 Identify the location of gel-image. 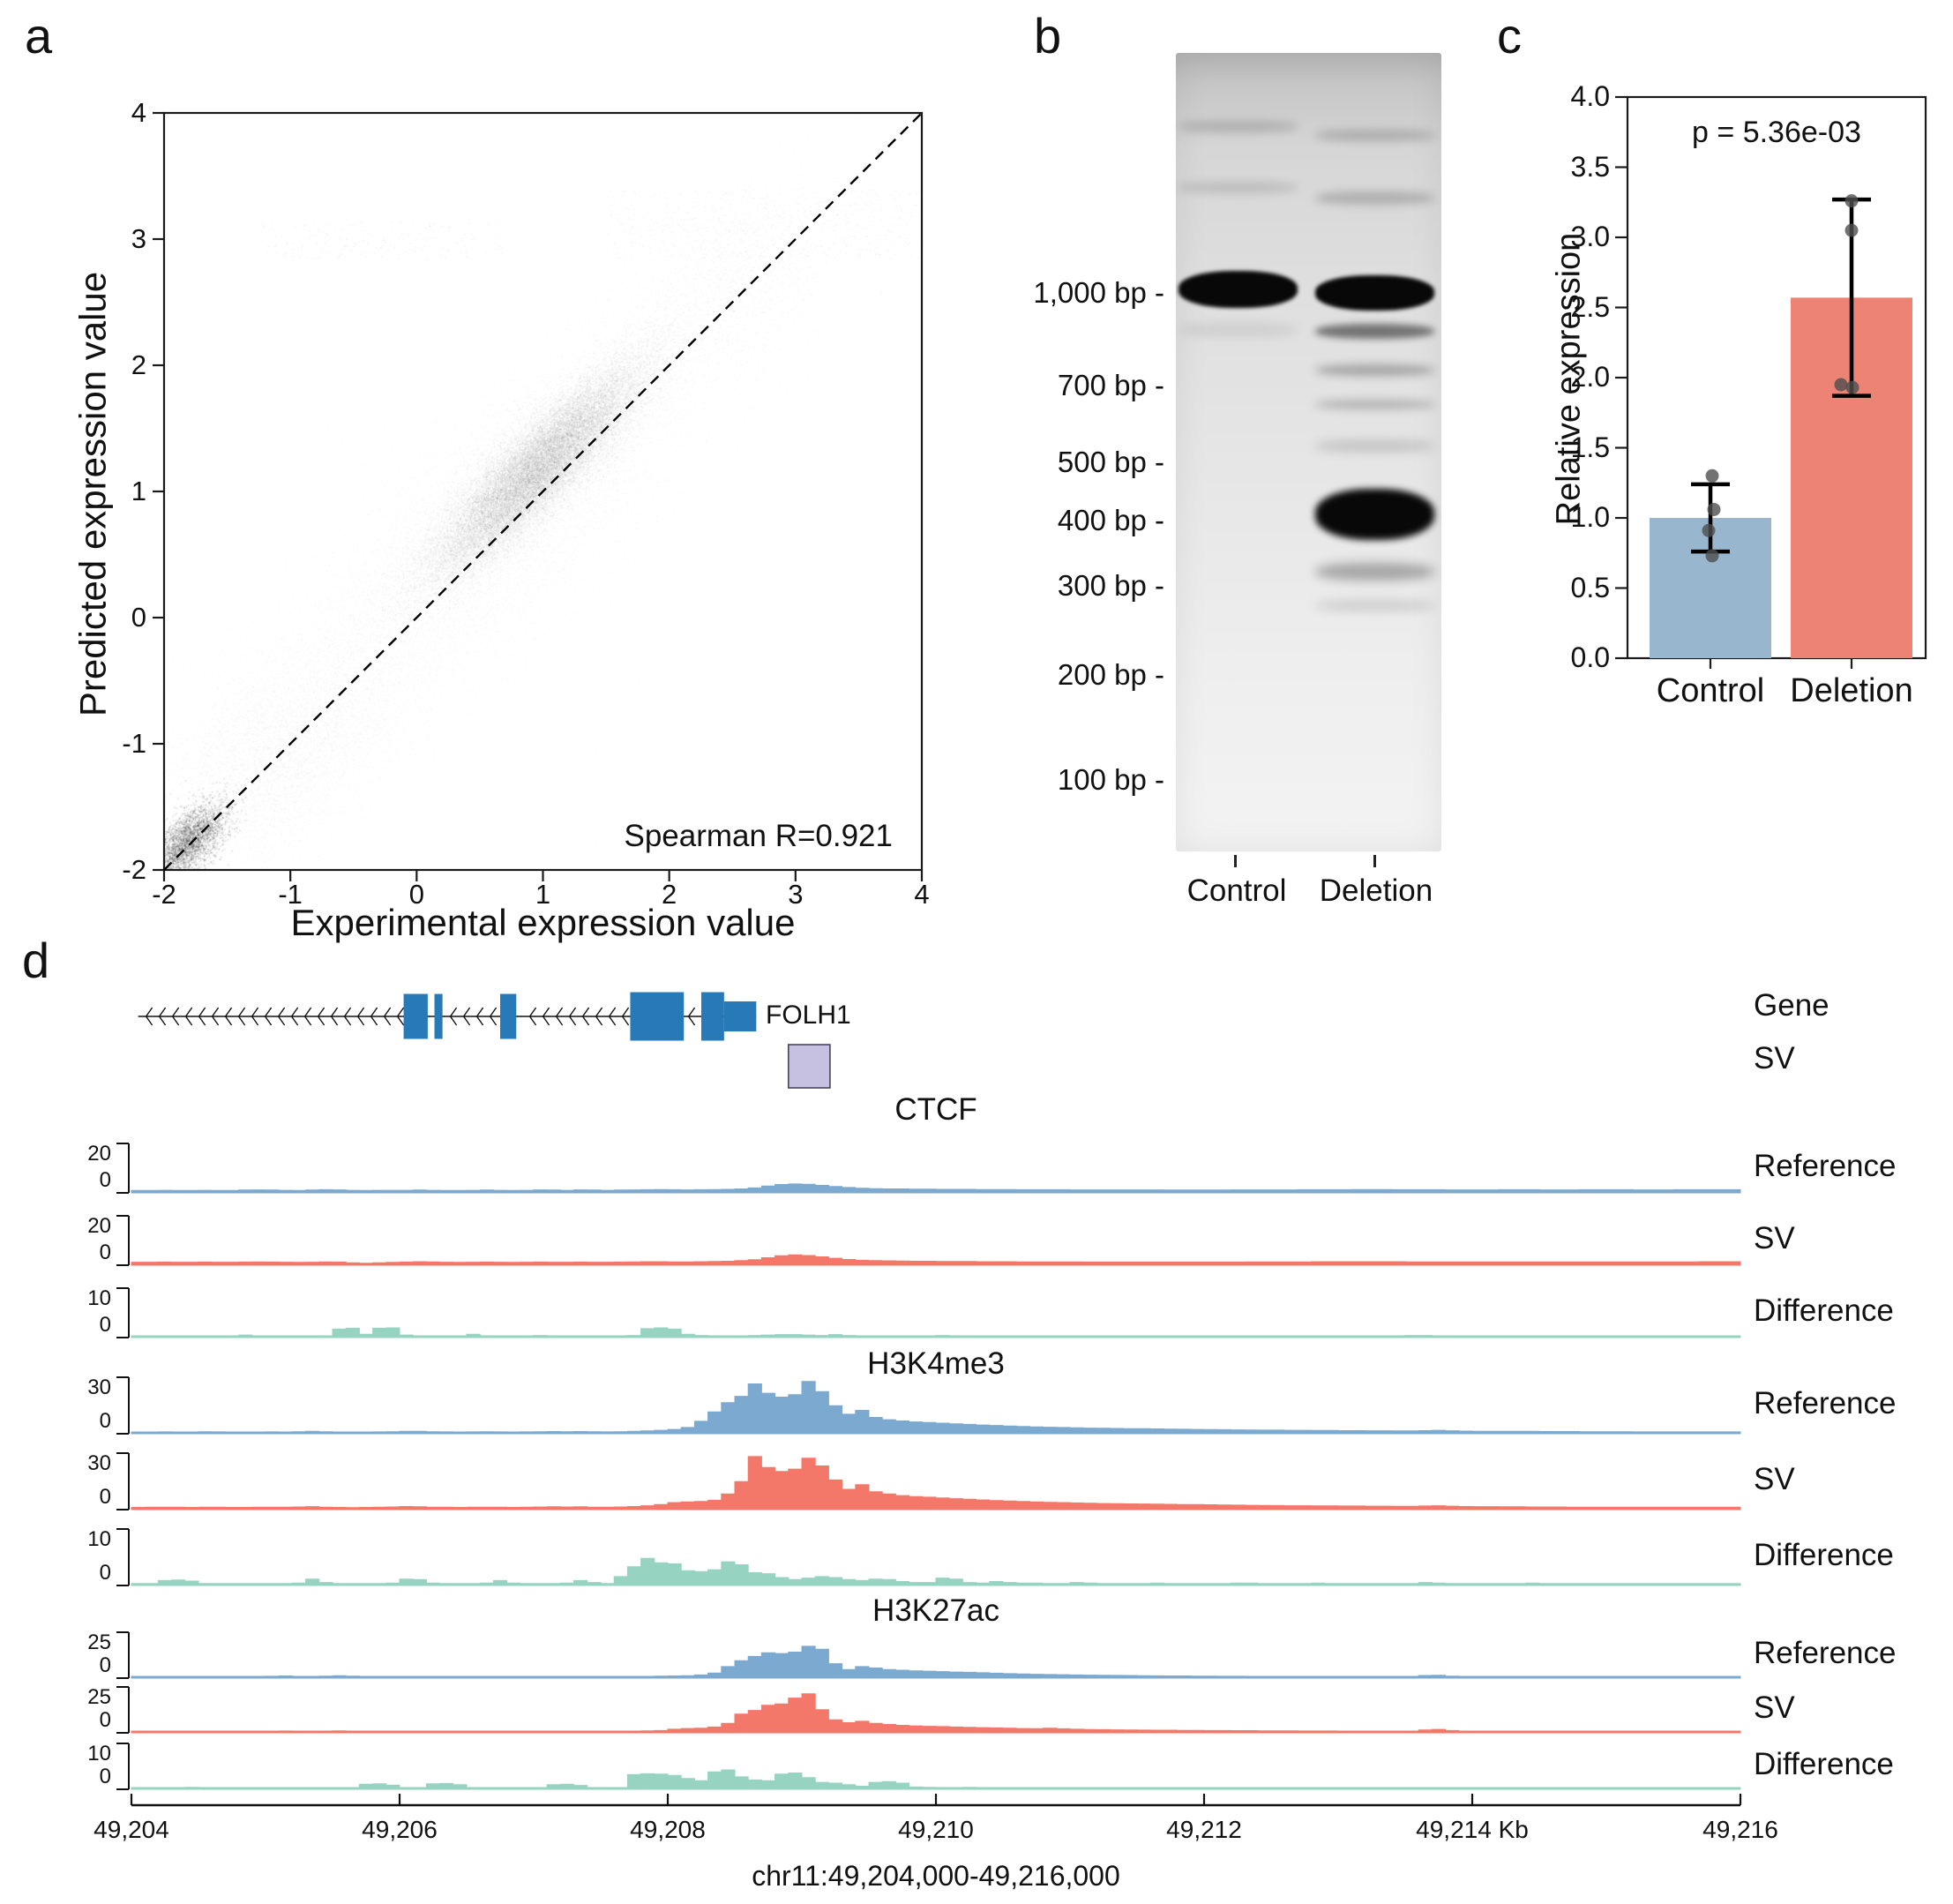
(1308, 452).